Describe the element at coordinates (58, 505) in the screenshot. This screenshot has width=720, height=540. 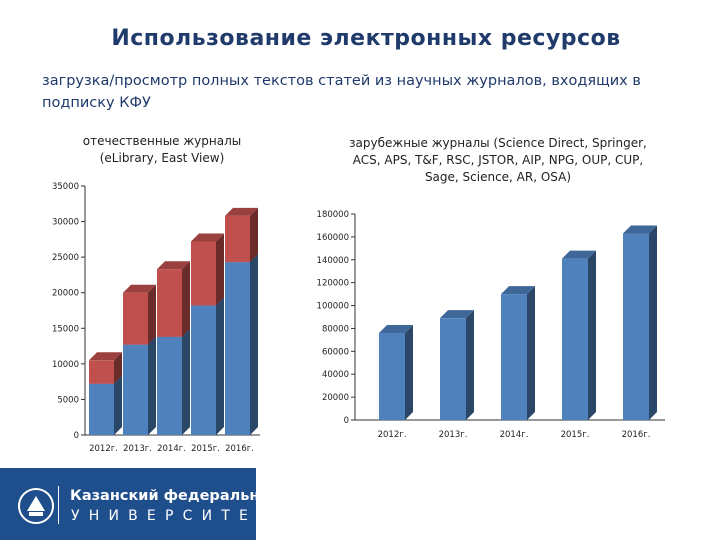
I see `logo-separator` at that location.